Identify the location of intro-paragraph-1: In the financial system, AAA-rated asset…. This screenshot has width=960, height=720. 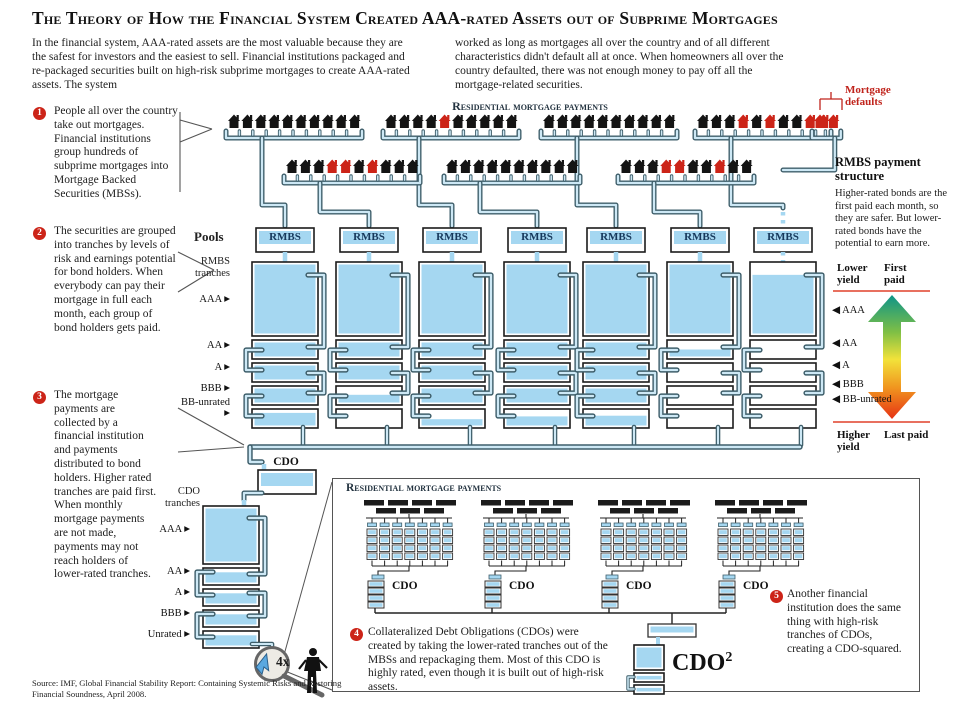
(221, 64).